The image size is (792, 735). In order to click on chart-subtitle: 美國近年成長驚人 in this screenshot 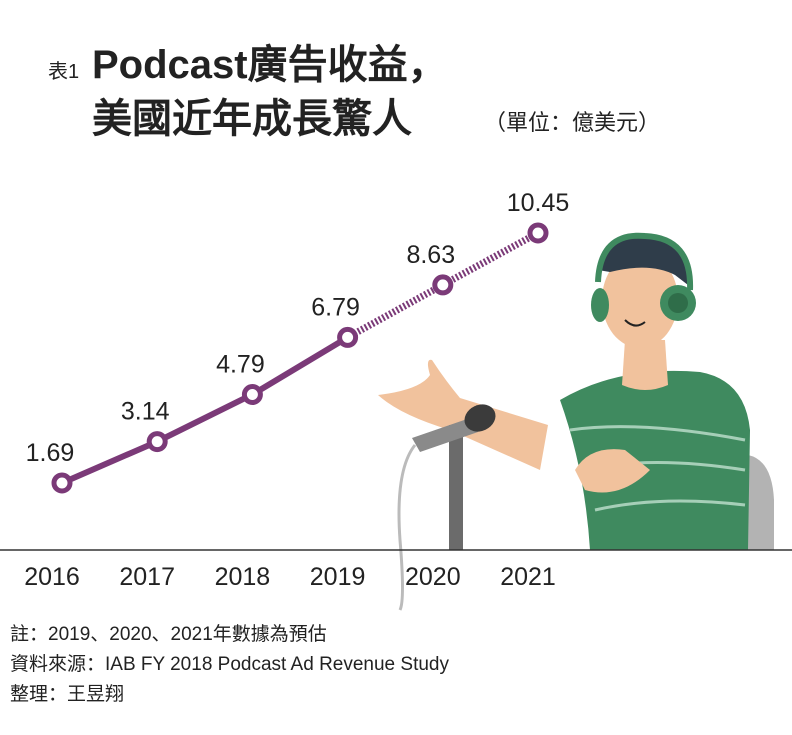, I will do `click(252, 119)`.